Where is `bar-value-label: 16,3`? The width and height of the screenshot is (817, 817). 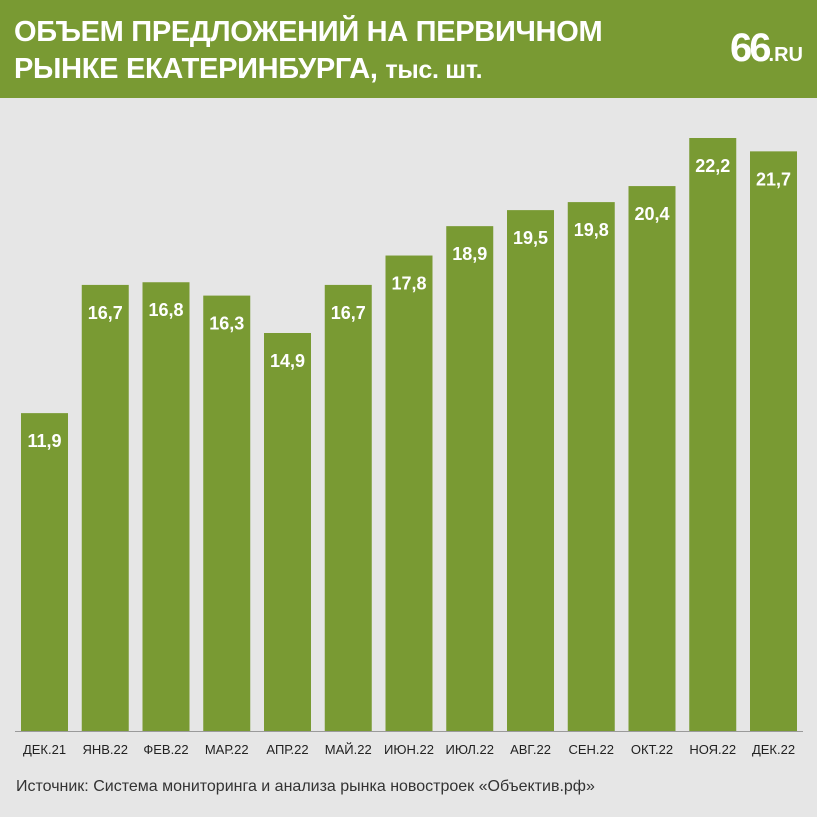
bar-value-label: 16,3 is located at coordinates (226, 324).